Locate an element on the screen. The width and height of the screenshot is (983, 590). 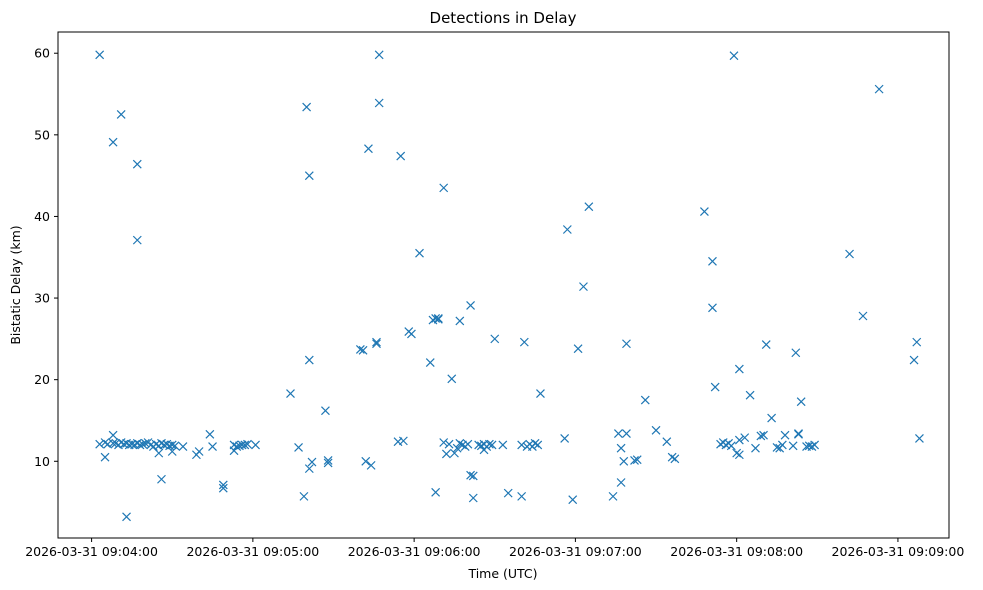
y-axis-ticks: 10 20 30 40 50 60 is located at coordinates (46, 257).